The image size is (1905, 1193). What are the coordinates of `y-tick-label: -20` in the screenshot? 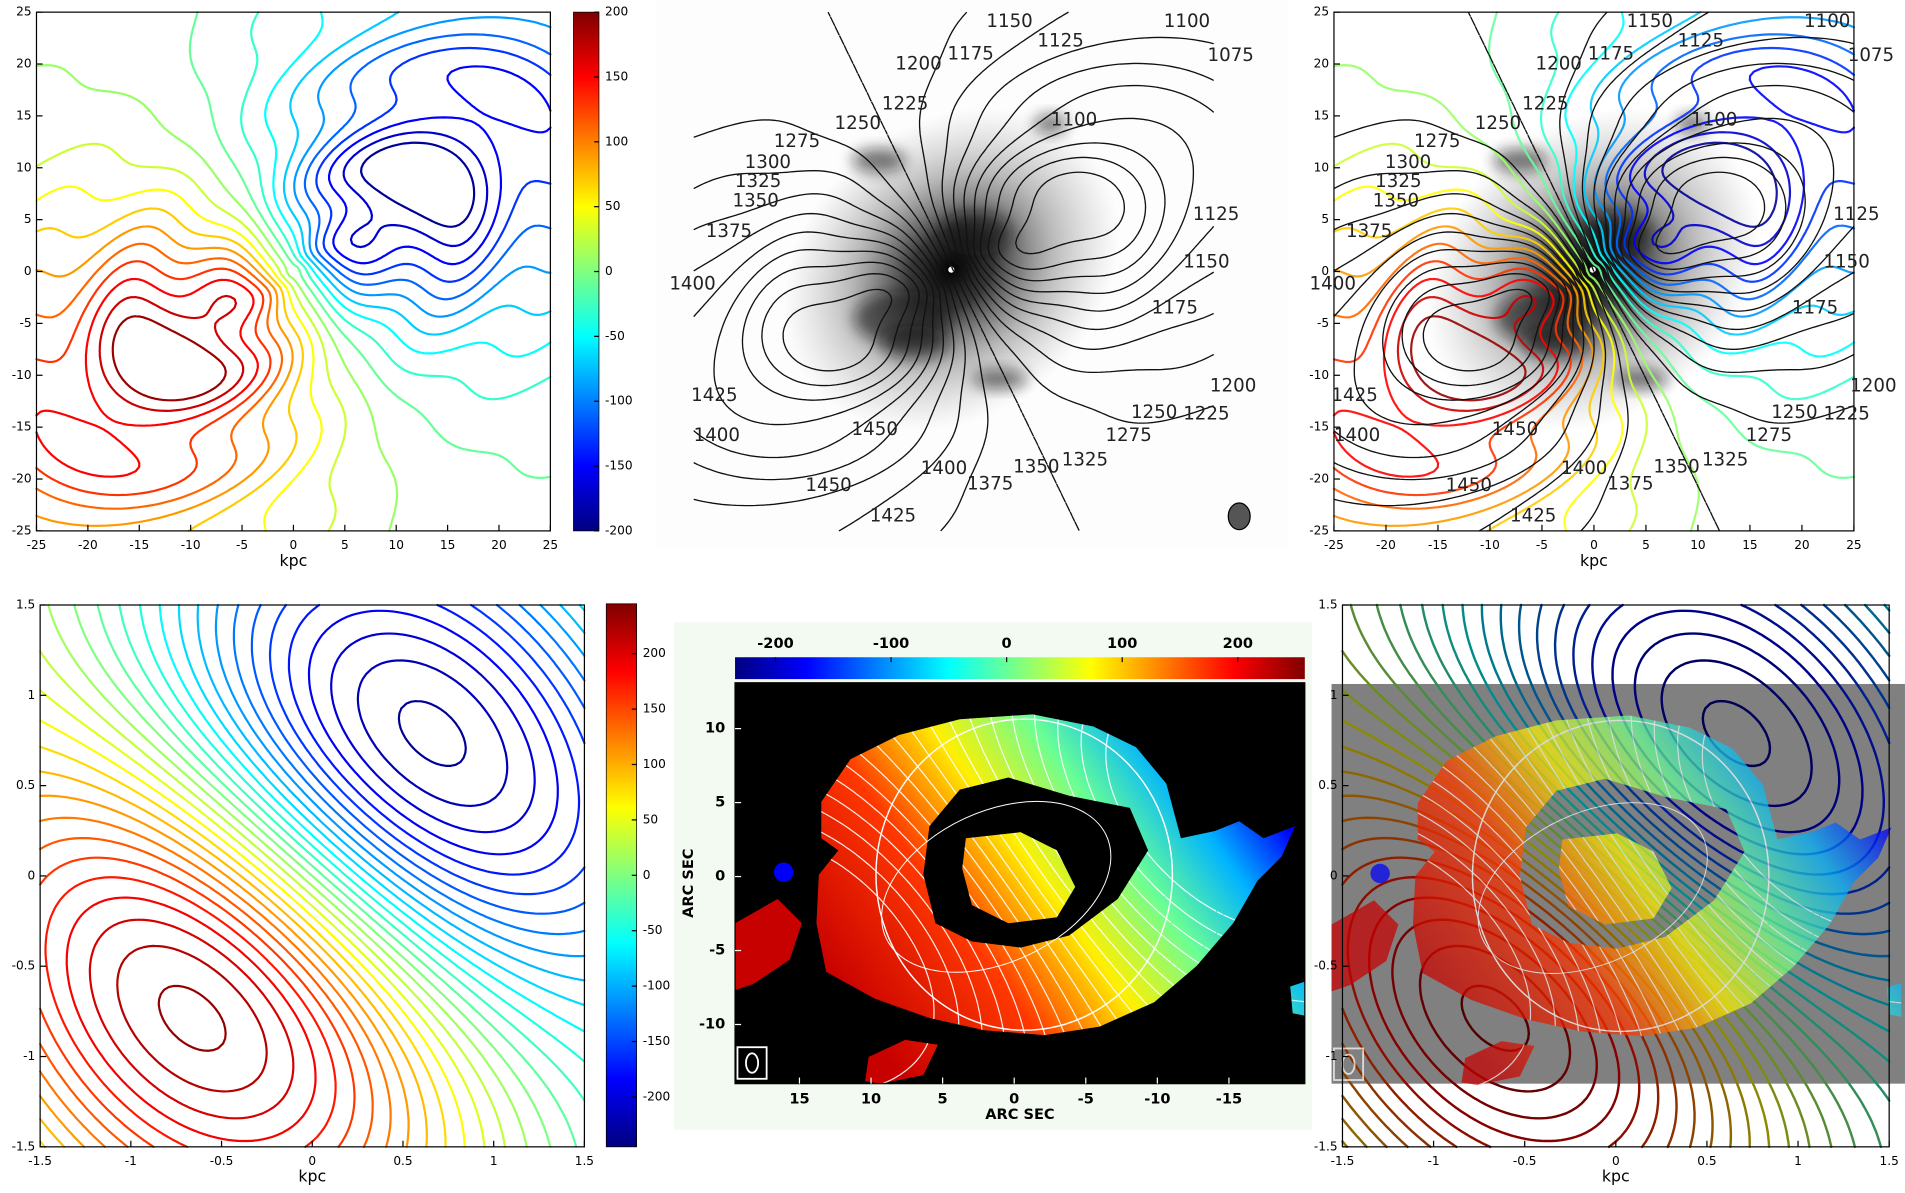 It's located at (1319, 479).